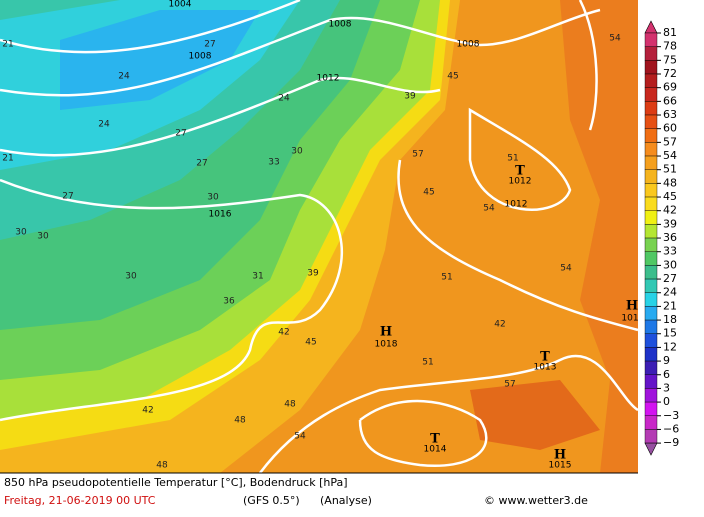 The height and width of the screenshot is (517, 704). I want to click on isobar-label: 1018, so click(386, 345).